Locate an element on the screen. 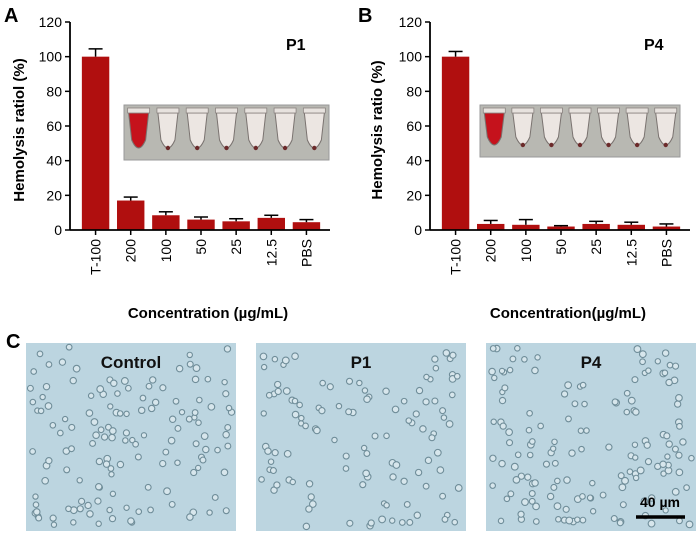 This screenshot has width=700, height=536. micrograph-label: P1 is located at coordinates (361, 362).